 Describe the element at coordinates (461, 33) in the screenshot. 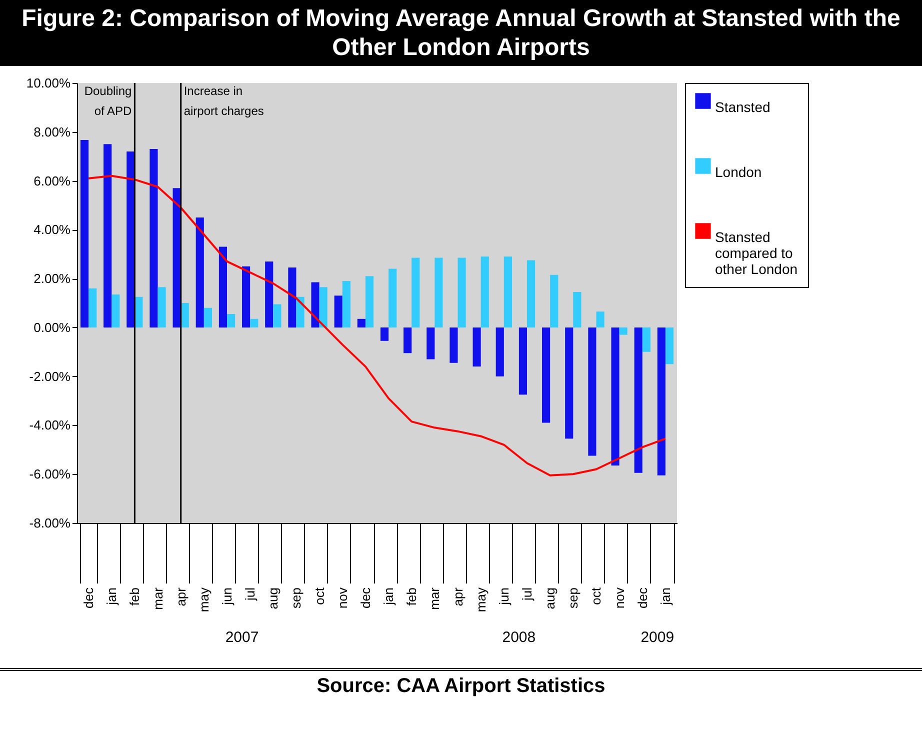

I see `chart-title: Figure 2: Comparison of Moving Average Annual Growth at Stansted with the Other London Airports` at that location.